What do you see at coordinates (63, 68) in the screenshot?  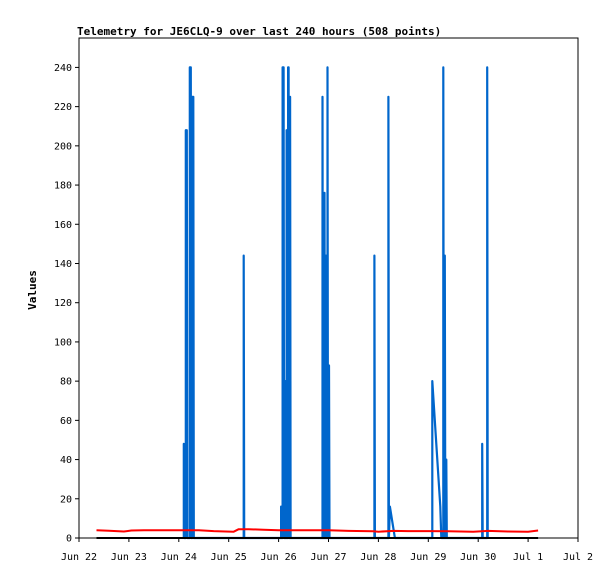 I see `y-tick-label: 240` at bounding box center [63, 68].